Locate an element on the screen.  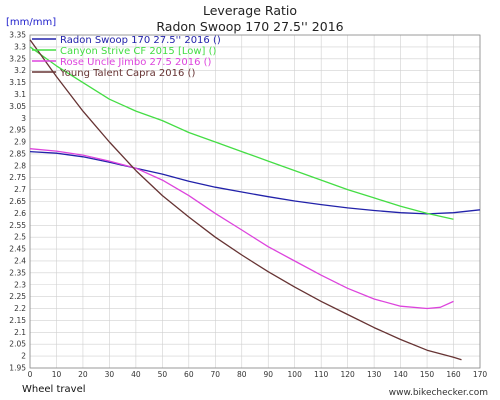
x-tick-label: 170 is located at coordinates (480, 374).